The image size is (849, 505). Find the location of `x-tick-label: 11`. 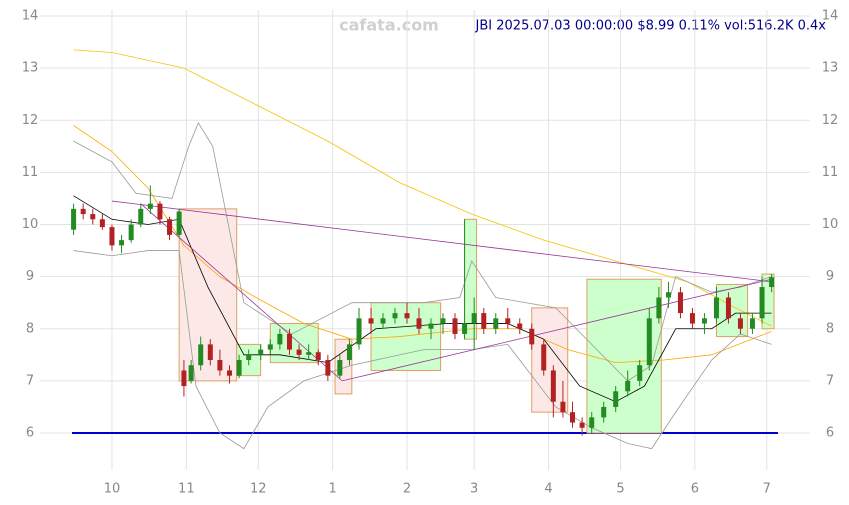

x-tick-label: 11 is located at coordinates (186, 489).